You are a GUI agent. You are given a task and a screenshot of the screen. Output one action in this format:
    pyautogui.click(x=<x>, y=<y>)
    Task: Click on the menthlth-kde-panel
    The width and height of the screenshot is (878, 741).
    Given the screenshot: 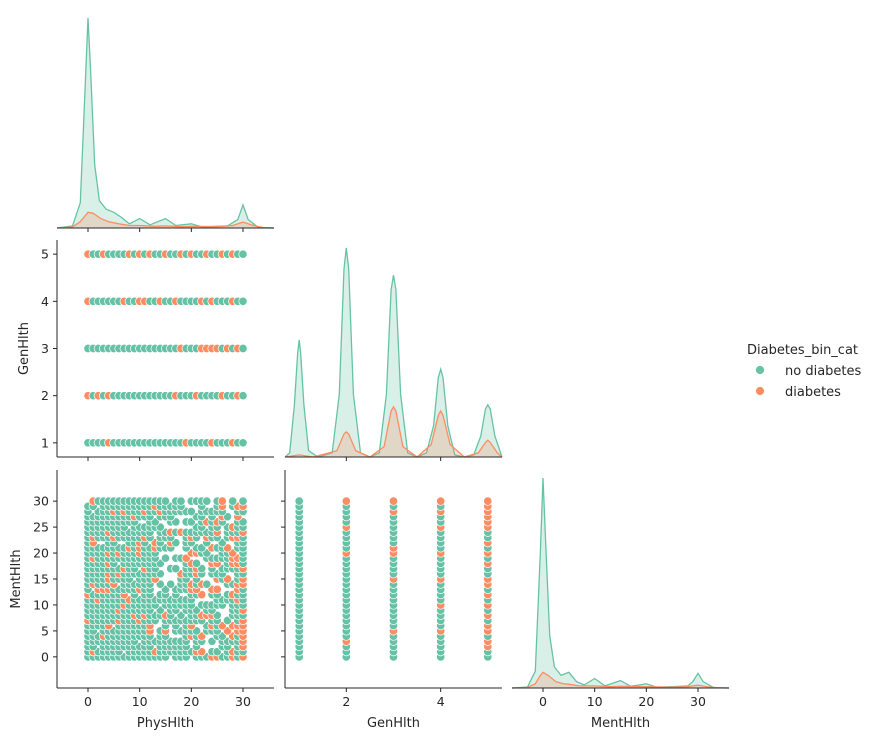 What is the action you would take?
    pyautogui.click(x=620, y=583)
    